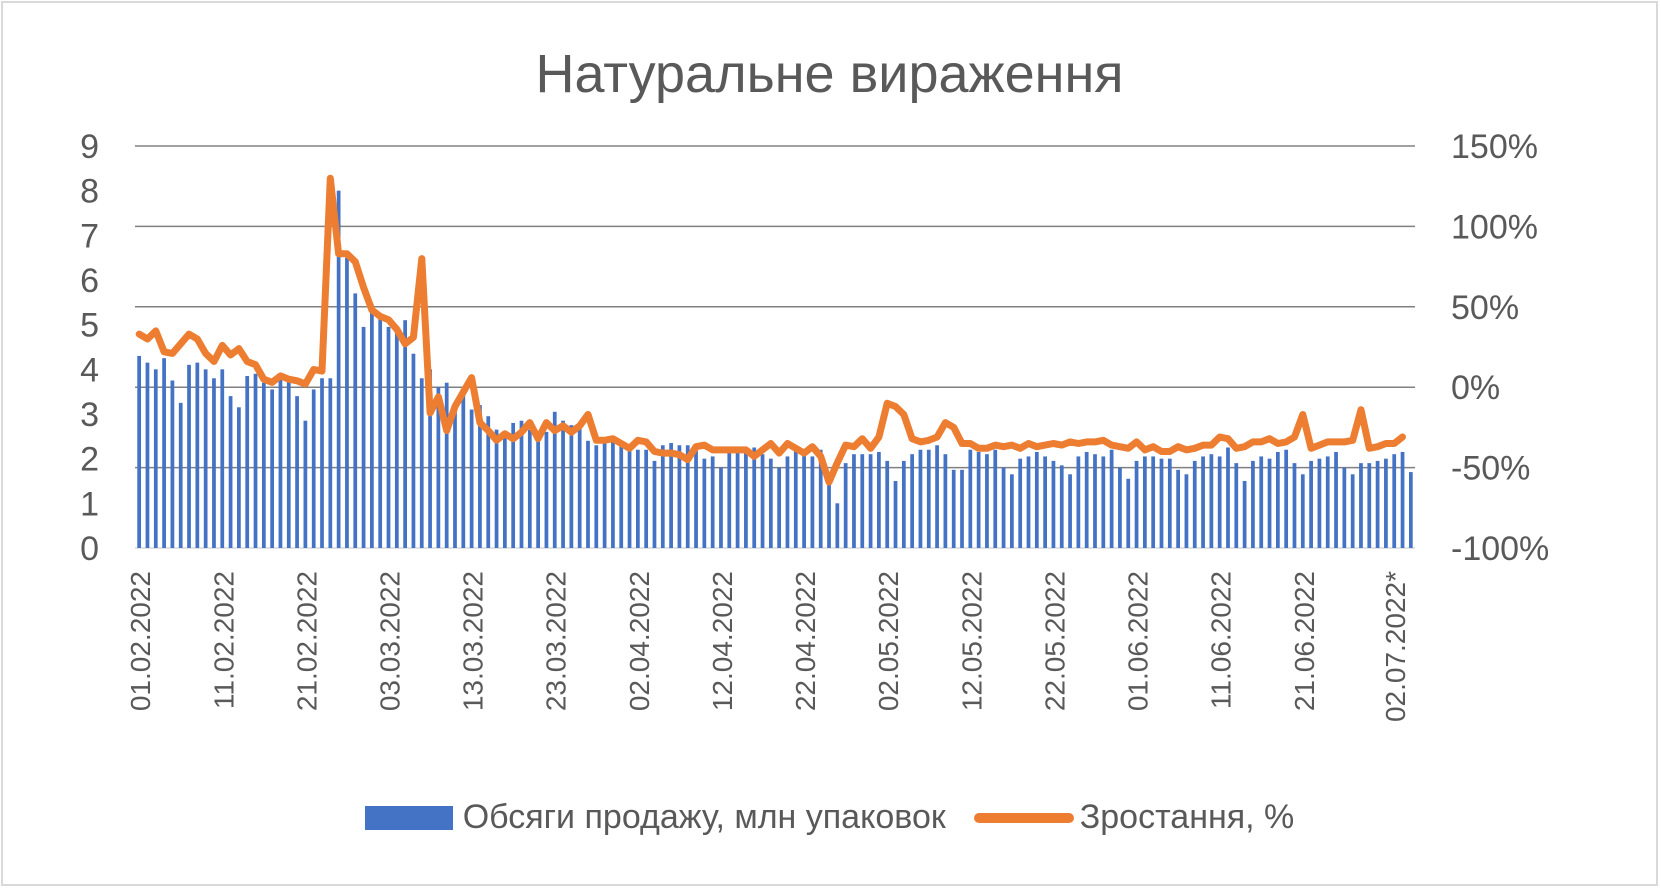  I want to click on y-left-tick-label: 2, so click(89, 460).